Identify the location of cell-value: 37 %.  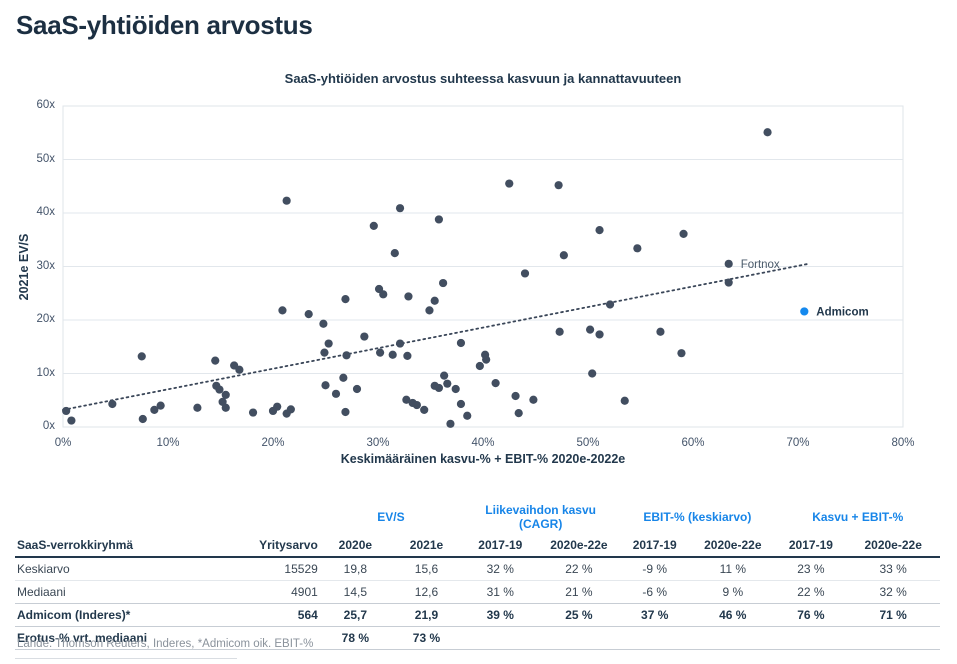
(655, 615).